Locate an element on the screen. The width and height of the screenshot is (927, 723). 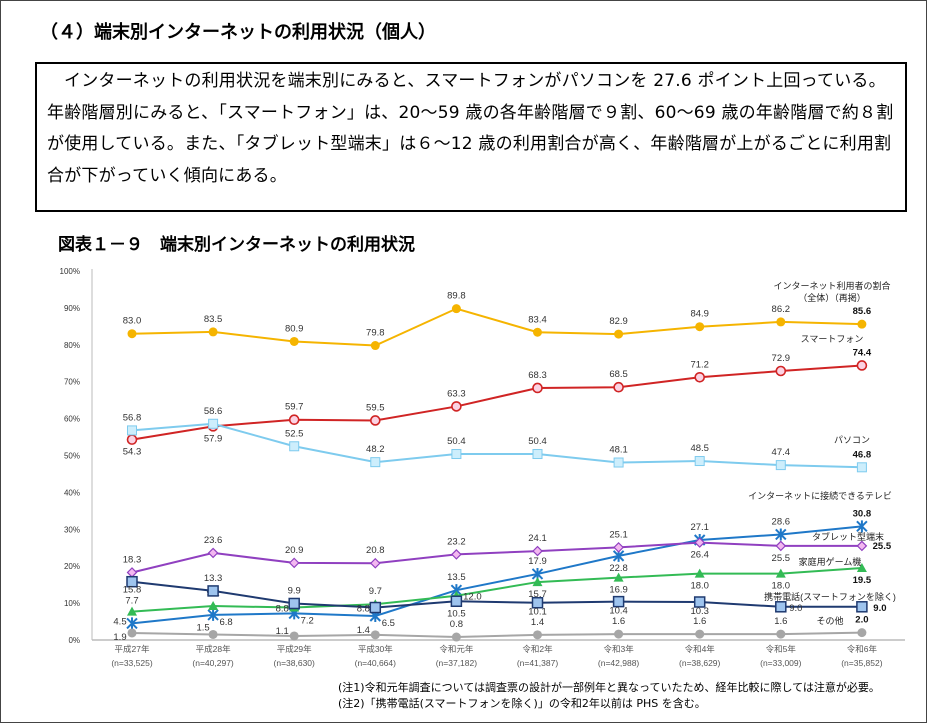
series-name-label: スマートフォン is located at coordinates (832, 339).